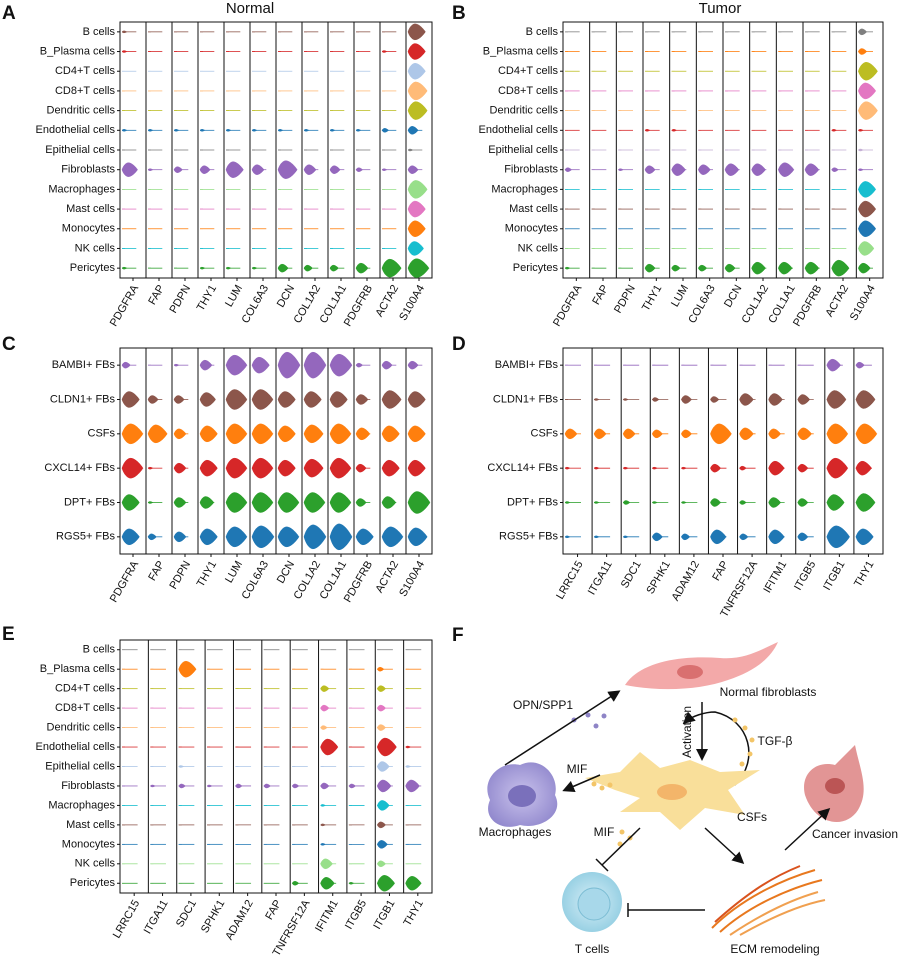 The height and width of the screenshot is (963, 906). I want to click on nucleus, so click(522, 796).